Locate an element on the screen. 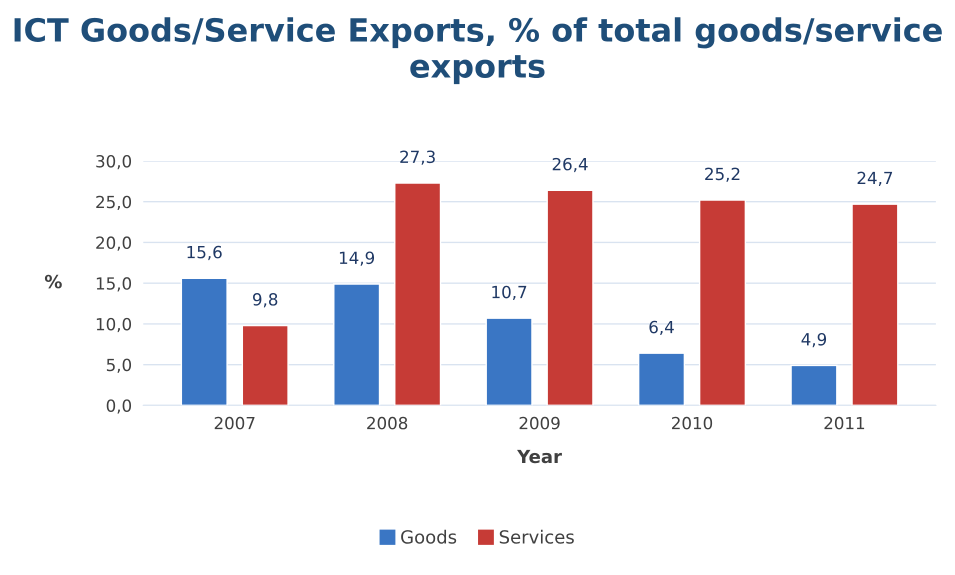 The image size is (955, 575). legend-label: Services is located at coordinates (537, 537).